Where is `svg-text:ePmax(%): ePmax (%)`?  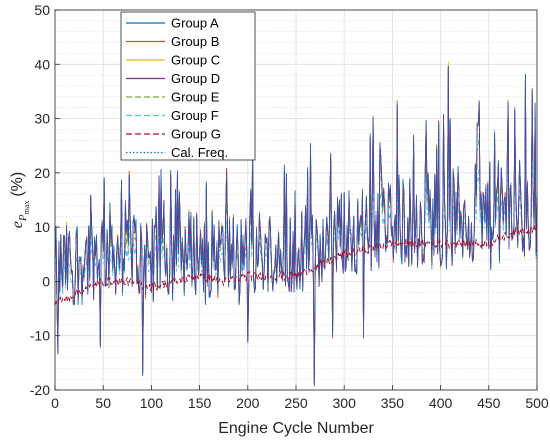
svg-text:ePmax(%): ePmax (%) is located at coordinates (20, 200).